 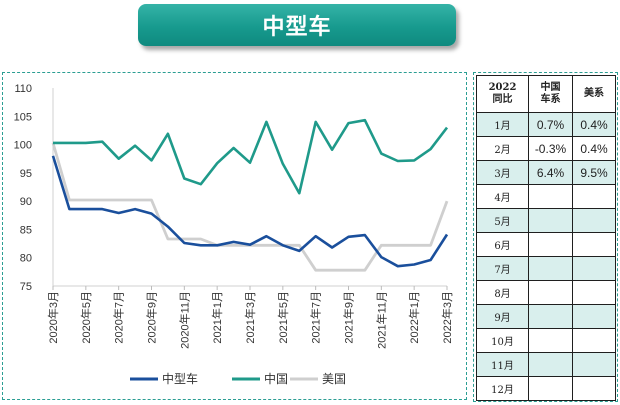 I want to click on header-yoy-text: 2022 同比, so click(x=502, y=93).